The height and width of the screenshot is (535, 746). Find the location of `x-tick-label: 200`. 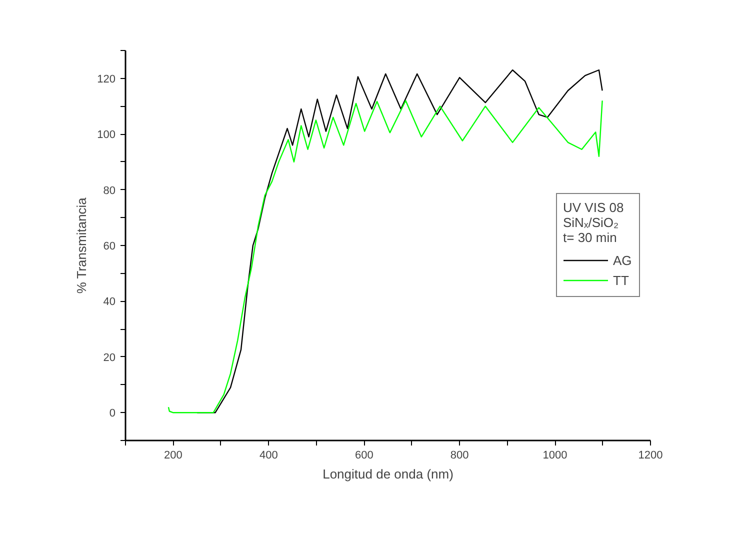

x-tick-label: 200 is located at coordinates (173, 456).